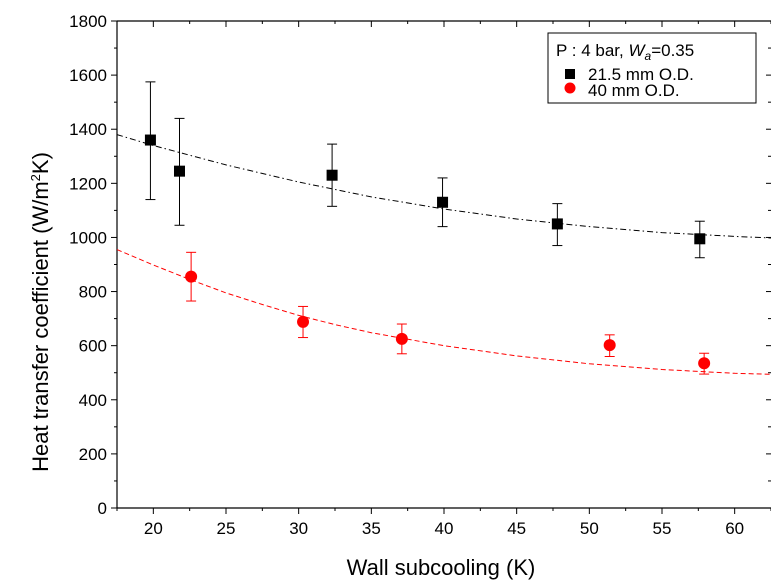 The image size is (771, 587). Describe the element at coordinates (88, 183) in the screenshot. I see `y-tick-label: 1200` at that location.